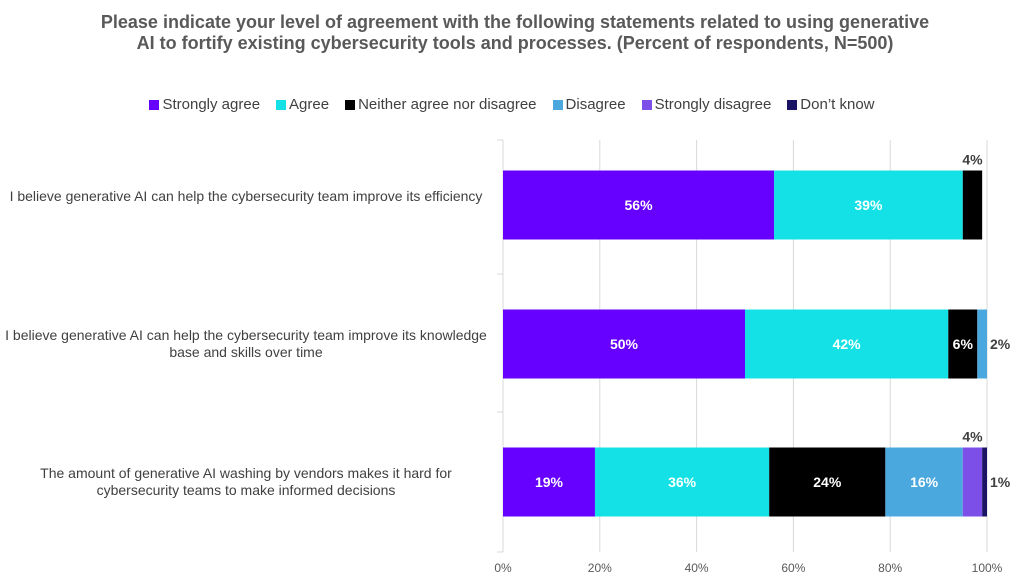  What do you see at coordinates (600, 568) in the screenshot?
I see `x-tick-label: 20%` at bounding box center [600, 568].